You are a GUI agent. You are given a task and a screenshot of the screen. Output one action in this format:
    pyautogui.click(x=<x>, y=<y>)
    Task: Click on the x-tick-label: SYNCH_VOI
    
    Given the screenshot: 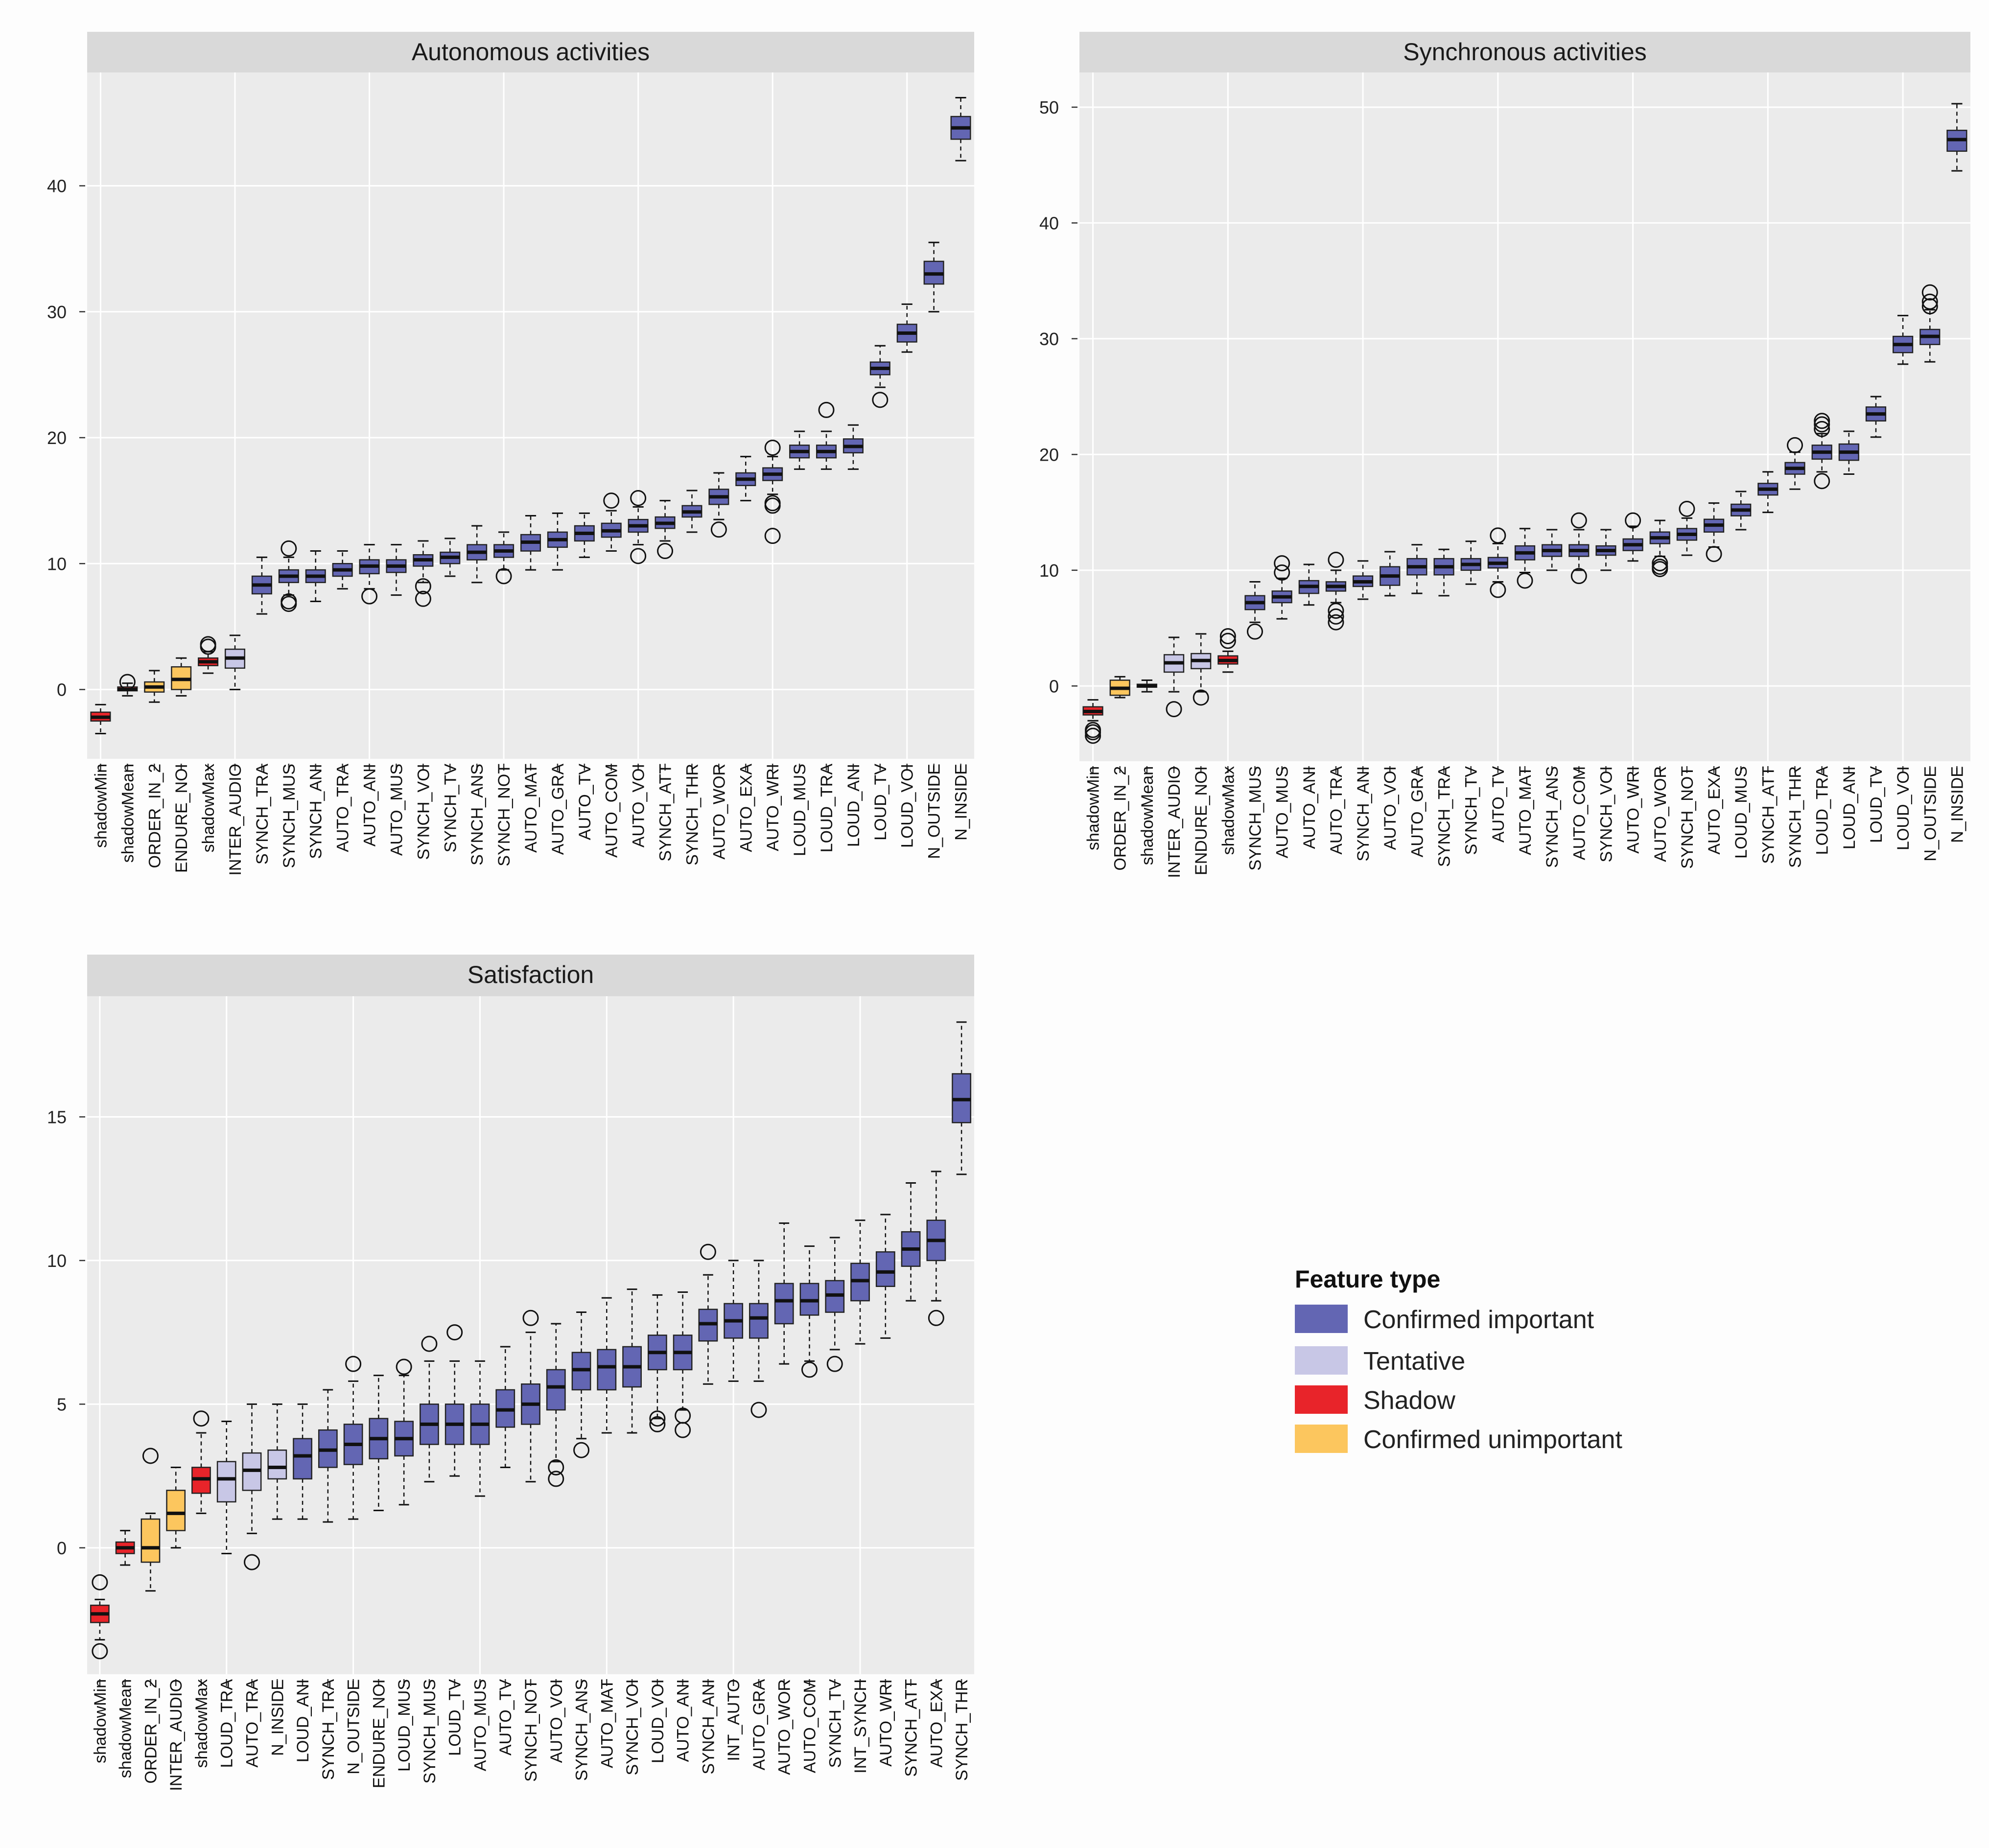 What is the action you would take?
    pyautogui.click(x=1606, y=814)
    